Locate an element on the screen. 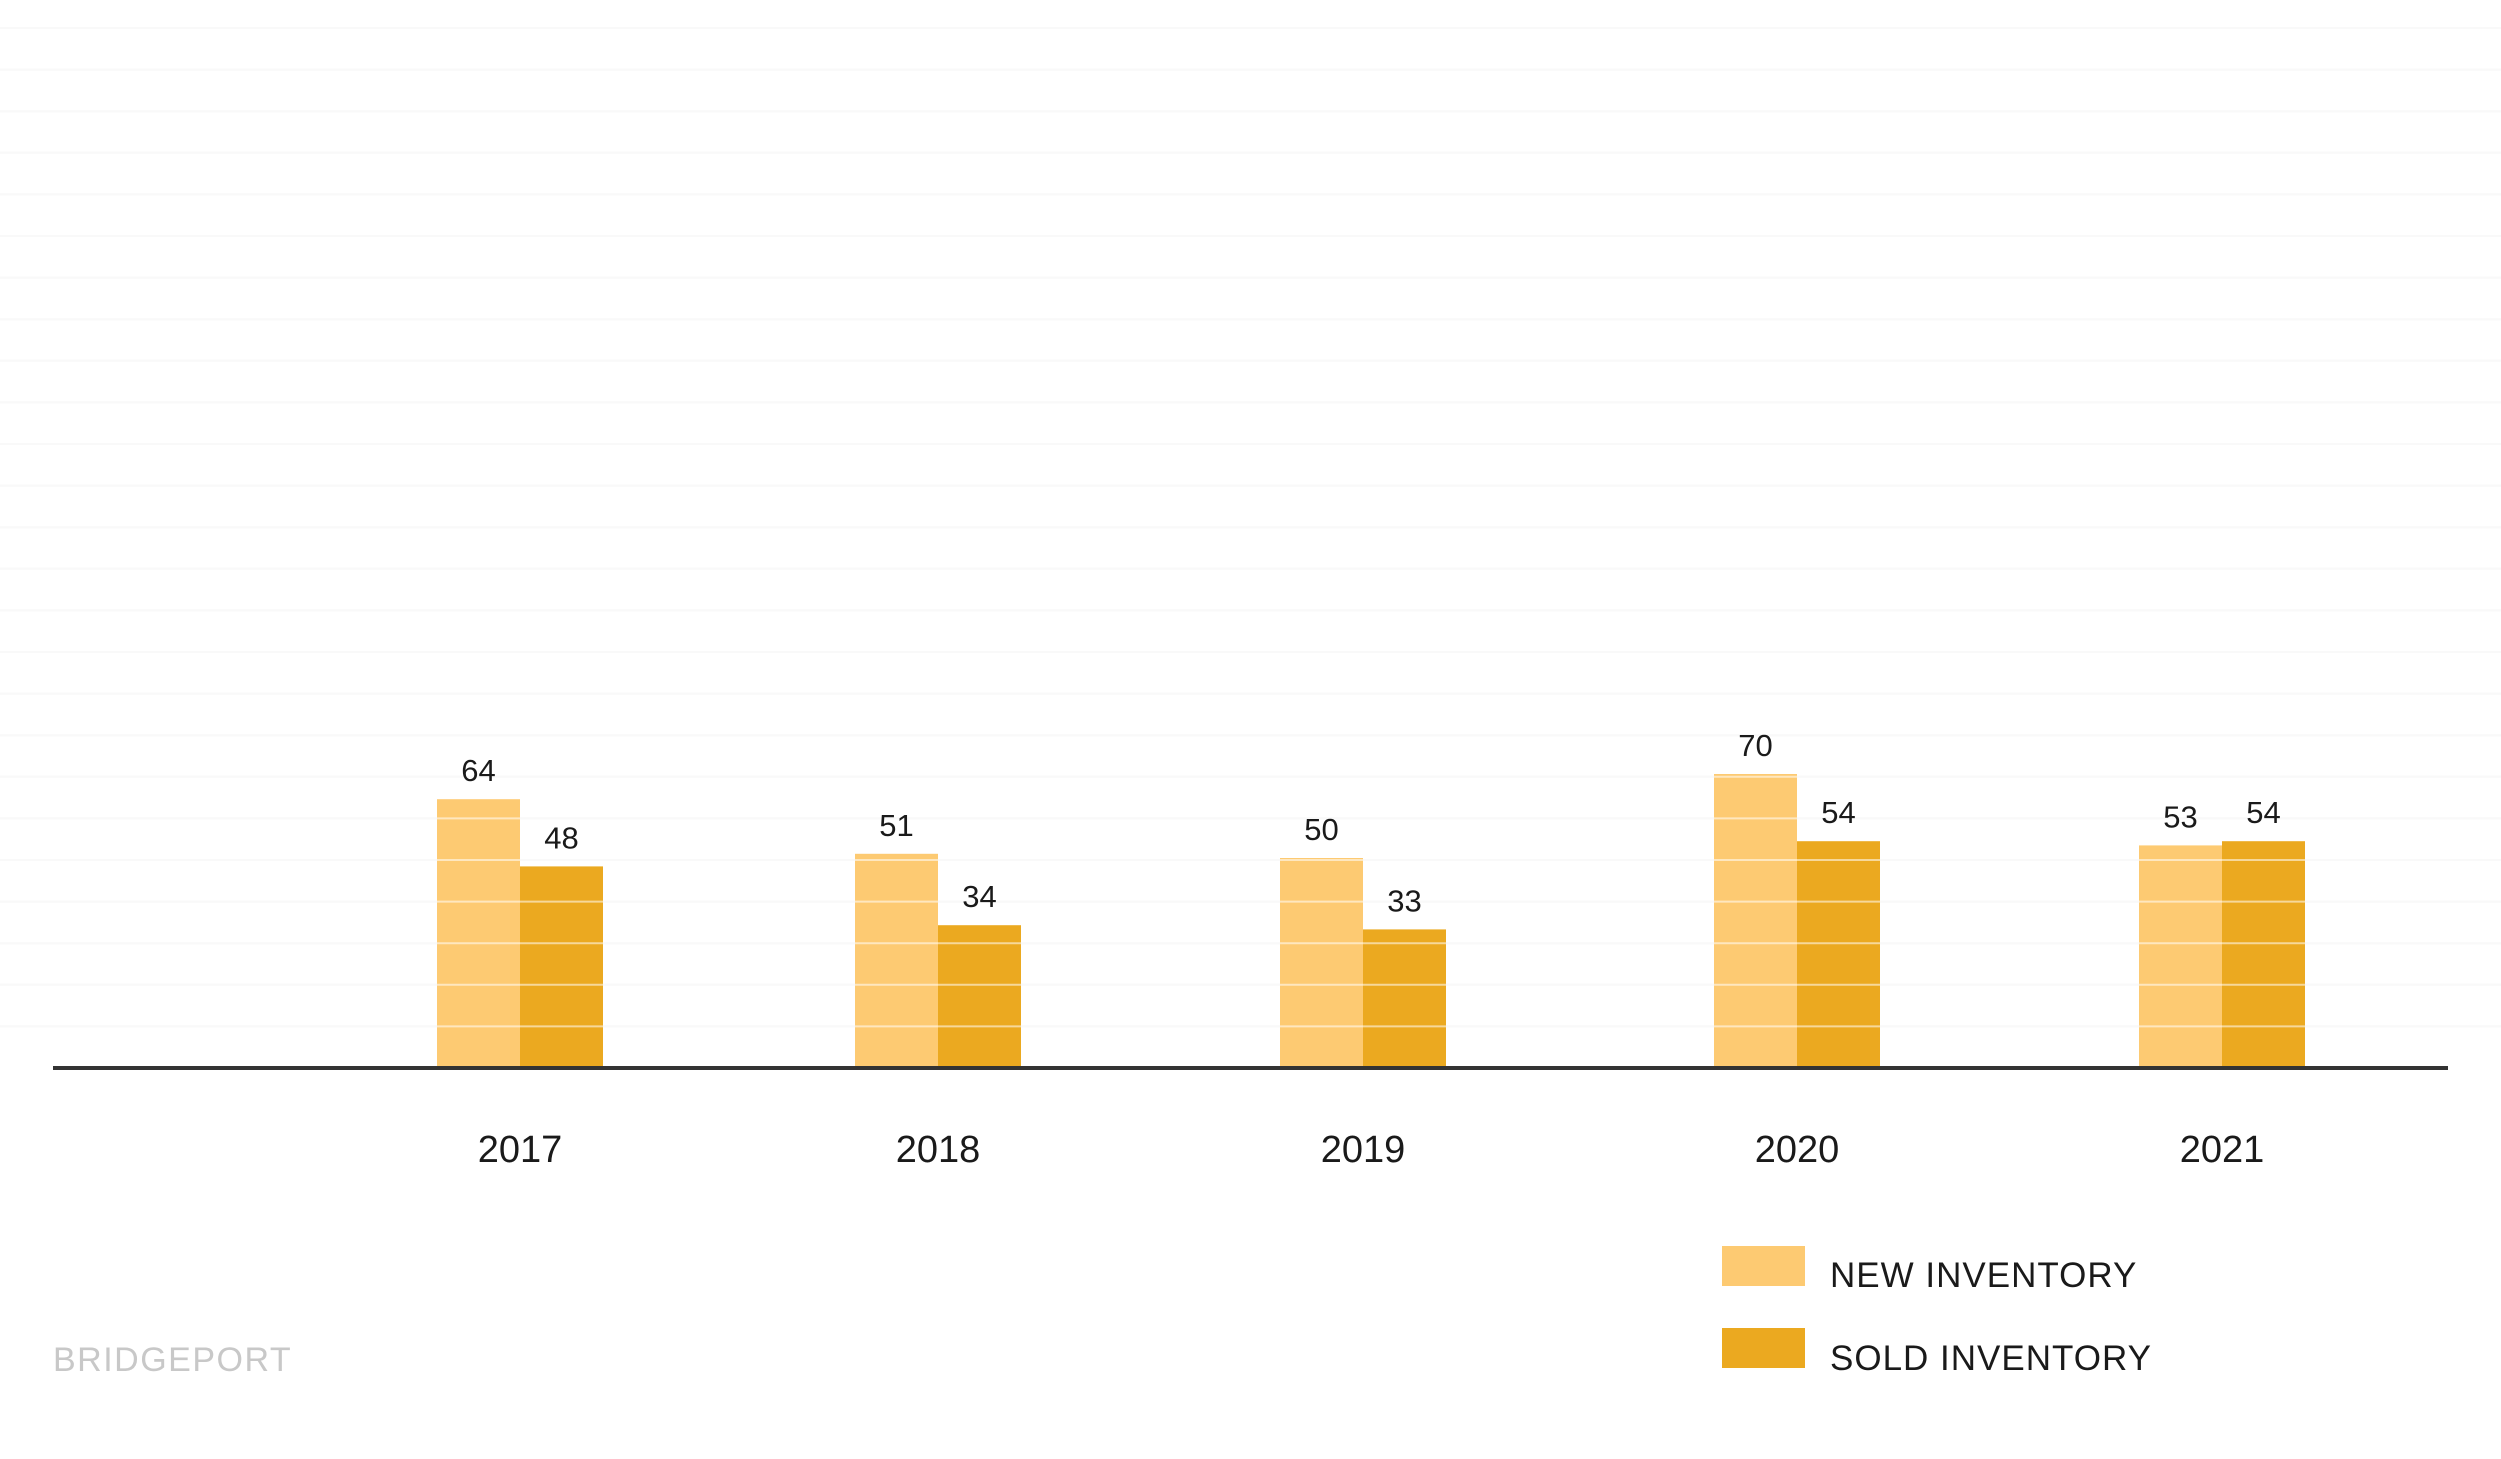  legend-swatch-new-inventory is located at coordinates (1763, 1266).